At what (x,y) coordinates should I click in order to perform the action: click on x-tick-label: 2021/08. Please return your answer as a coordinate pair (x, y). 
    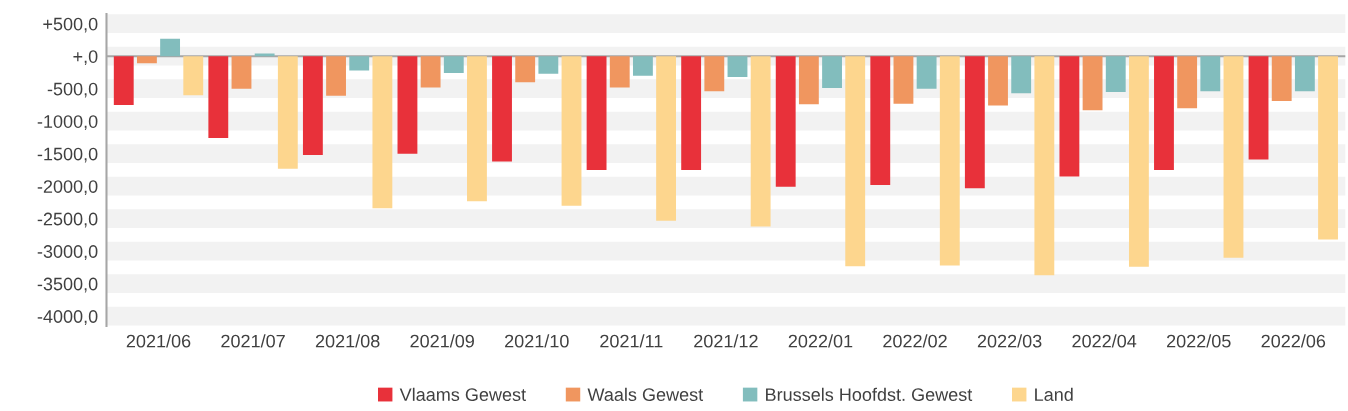
    Looking at the image, I should click on (347, 341).